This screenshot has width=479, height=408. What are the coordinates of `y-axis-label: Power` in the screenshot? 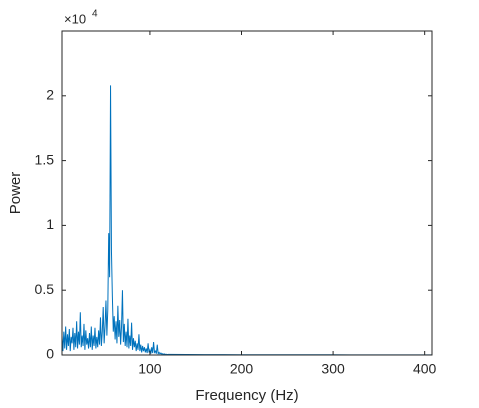 It's located at (15, 193).